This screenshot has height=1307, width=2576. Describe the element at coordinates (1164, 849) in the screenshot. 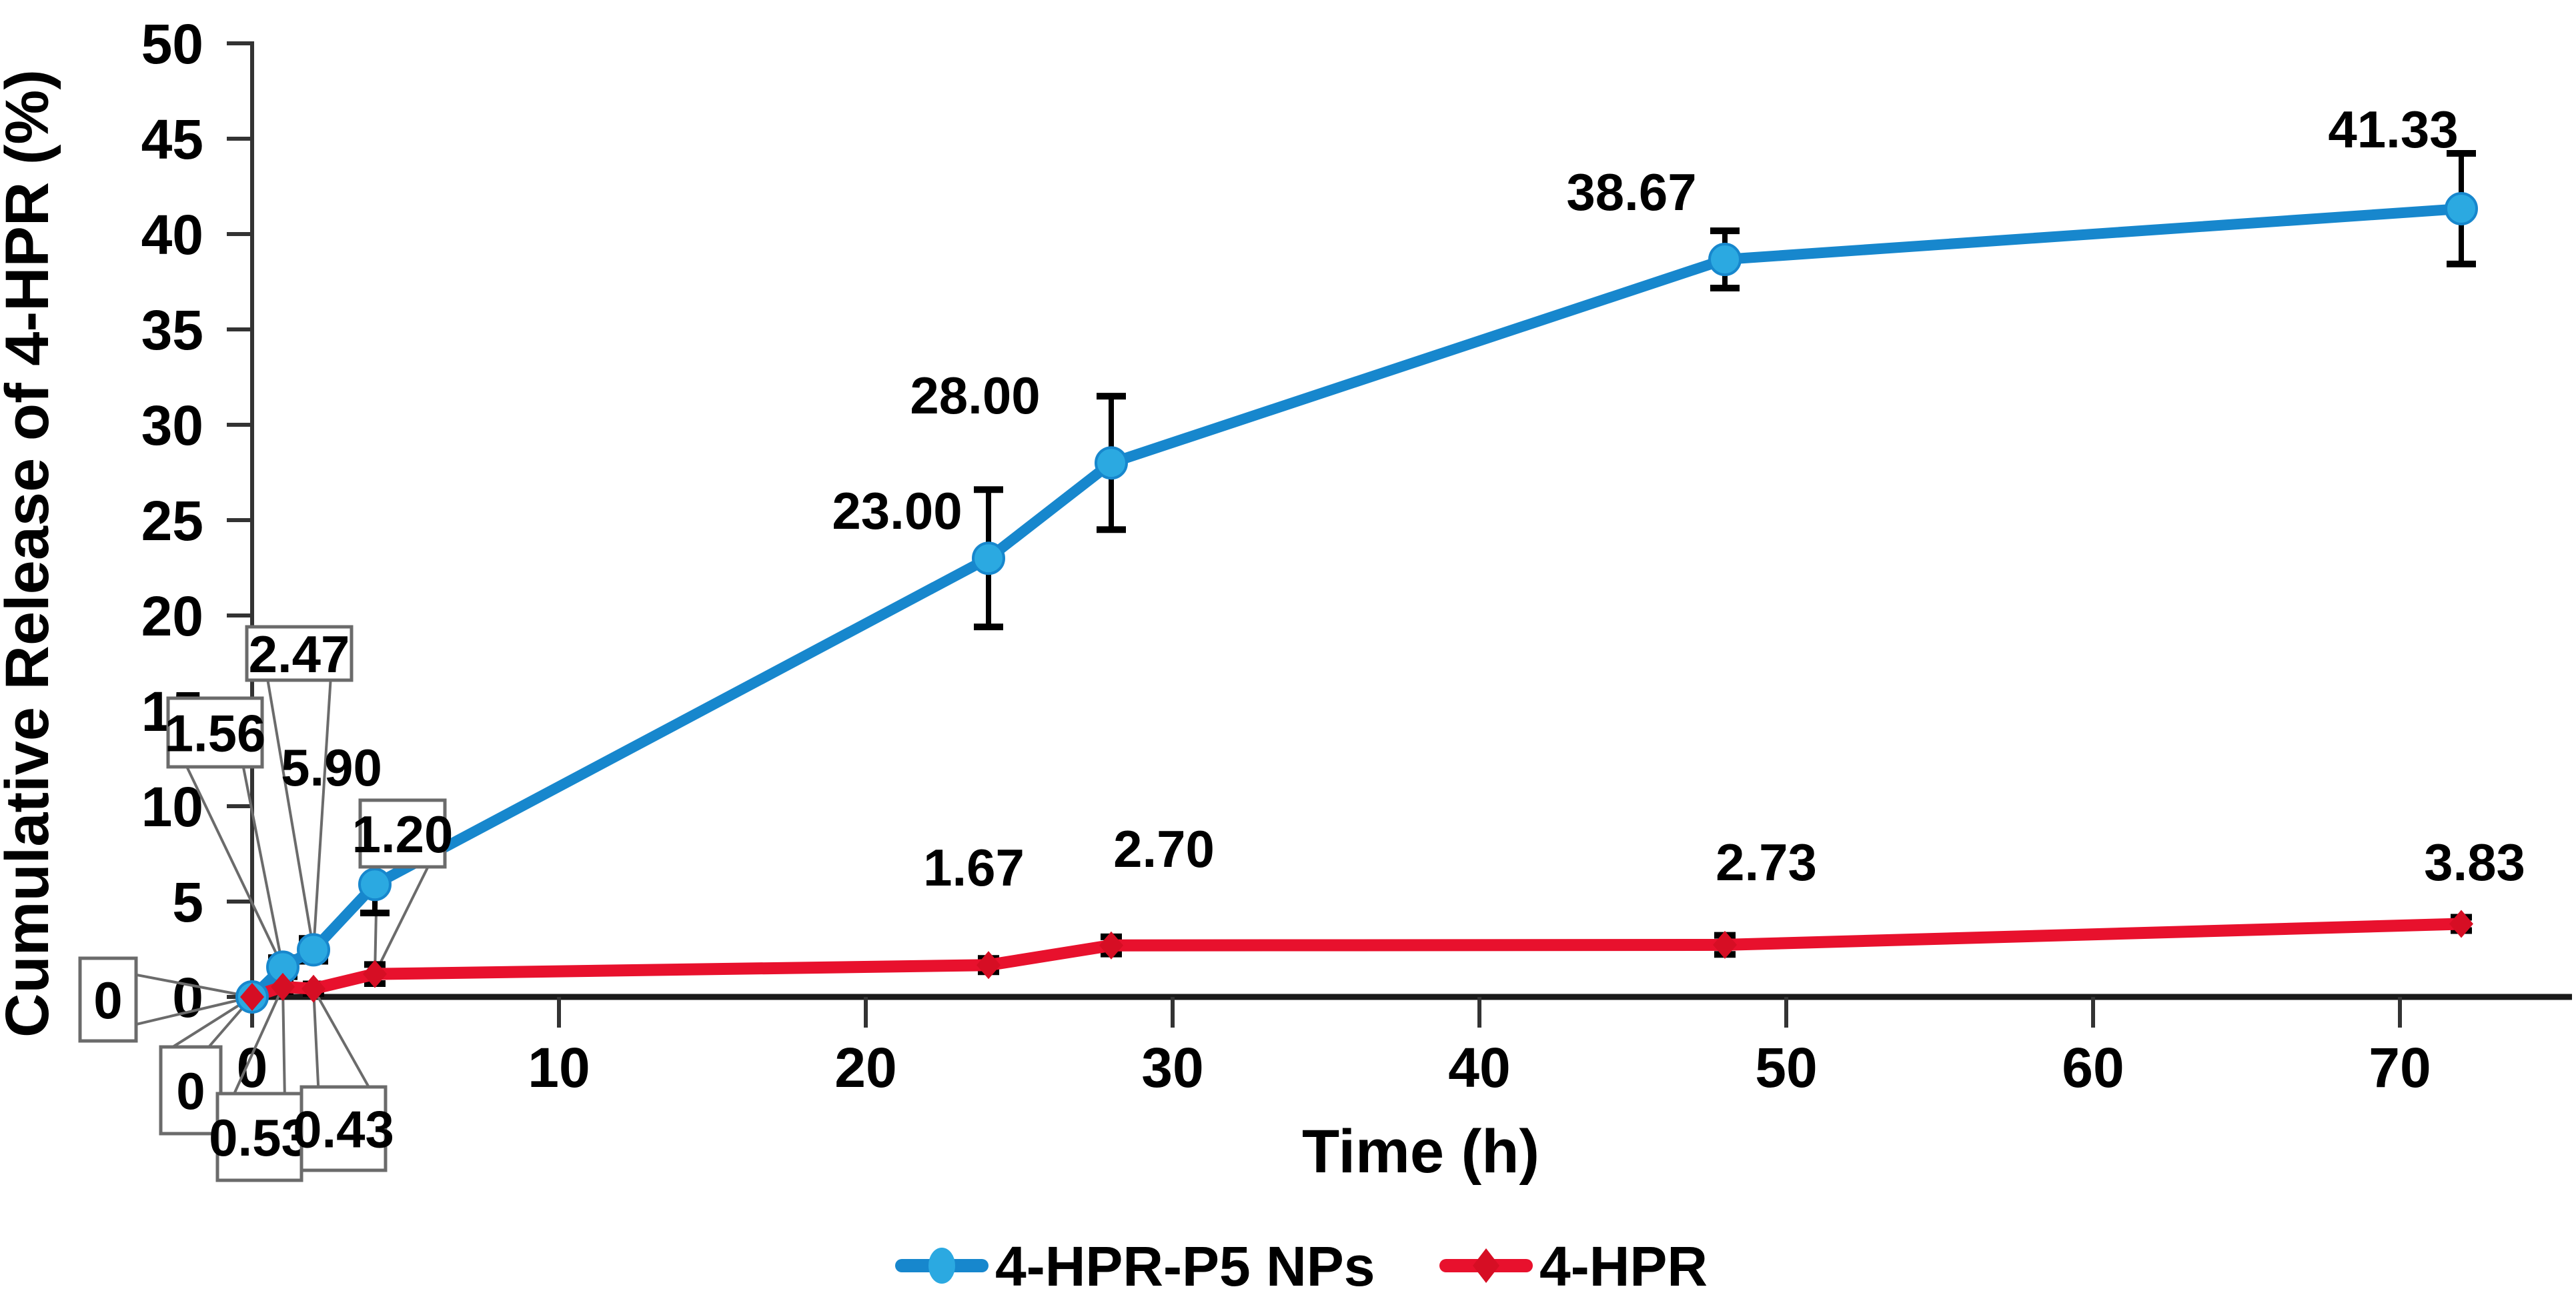

I see `data-point-label: 2.70` at that location.